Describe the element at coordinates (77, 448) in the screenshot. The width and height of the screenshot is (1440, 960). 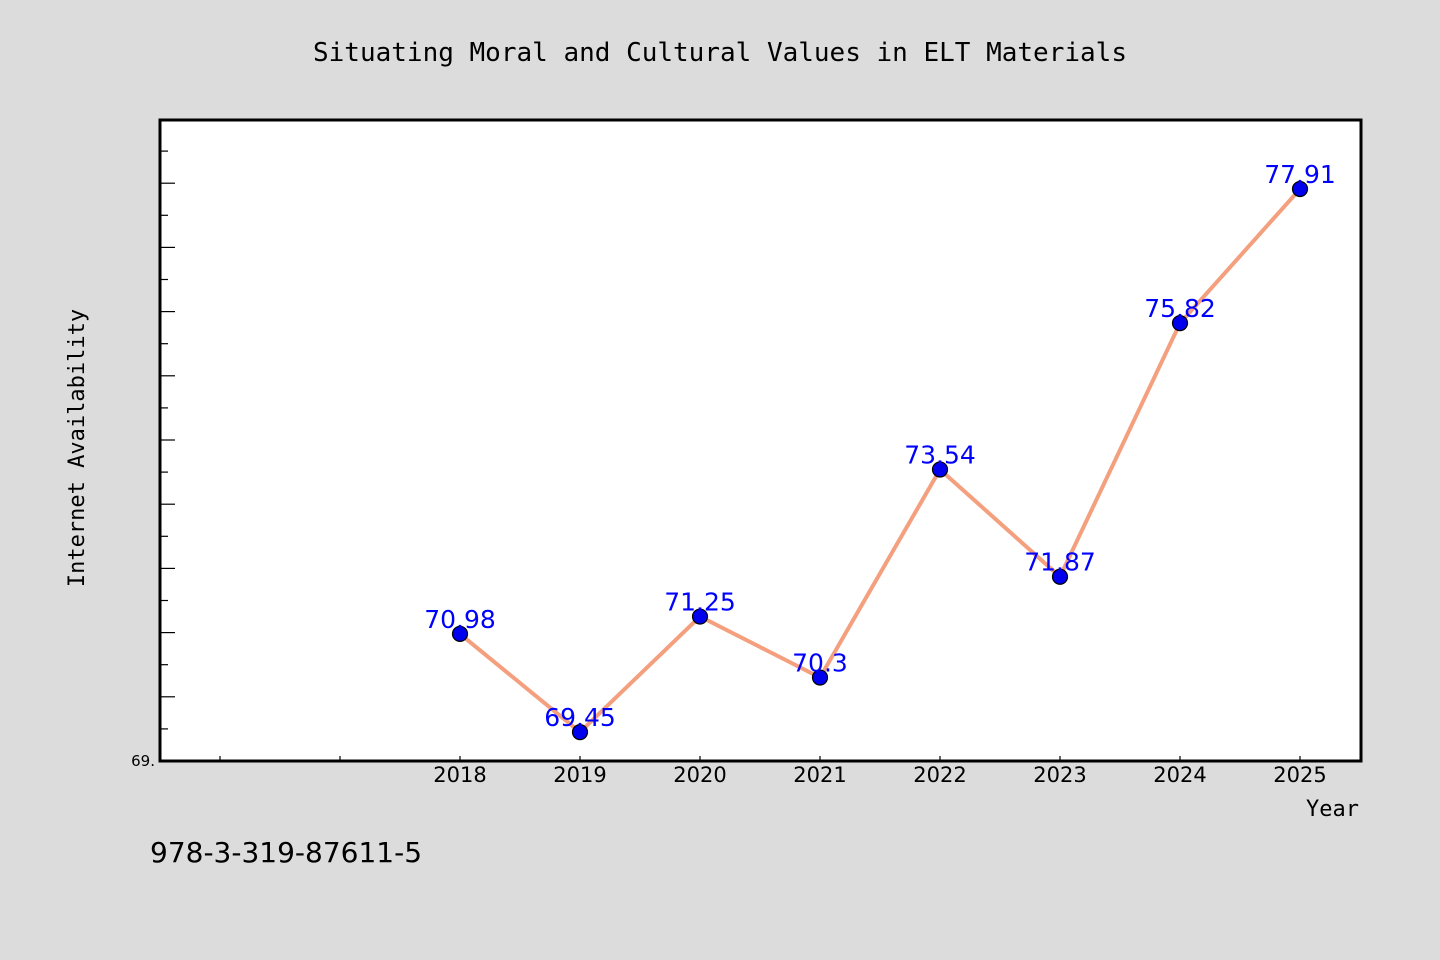
I see `y-axis-label: Internet Availability` at that location.